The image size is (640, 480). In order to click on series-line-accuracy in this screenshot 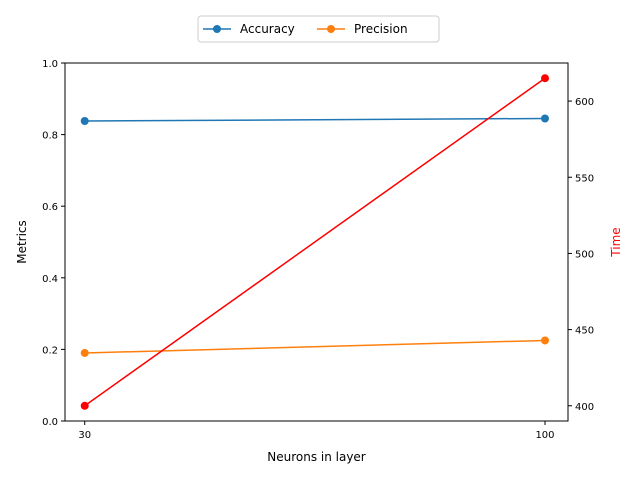, I will do `click(314, 119)`.